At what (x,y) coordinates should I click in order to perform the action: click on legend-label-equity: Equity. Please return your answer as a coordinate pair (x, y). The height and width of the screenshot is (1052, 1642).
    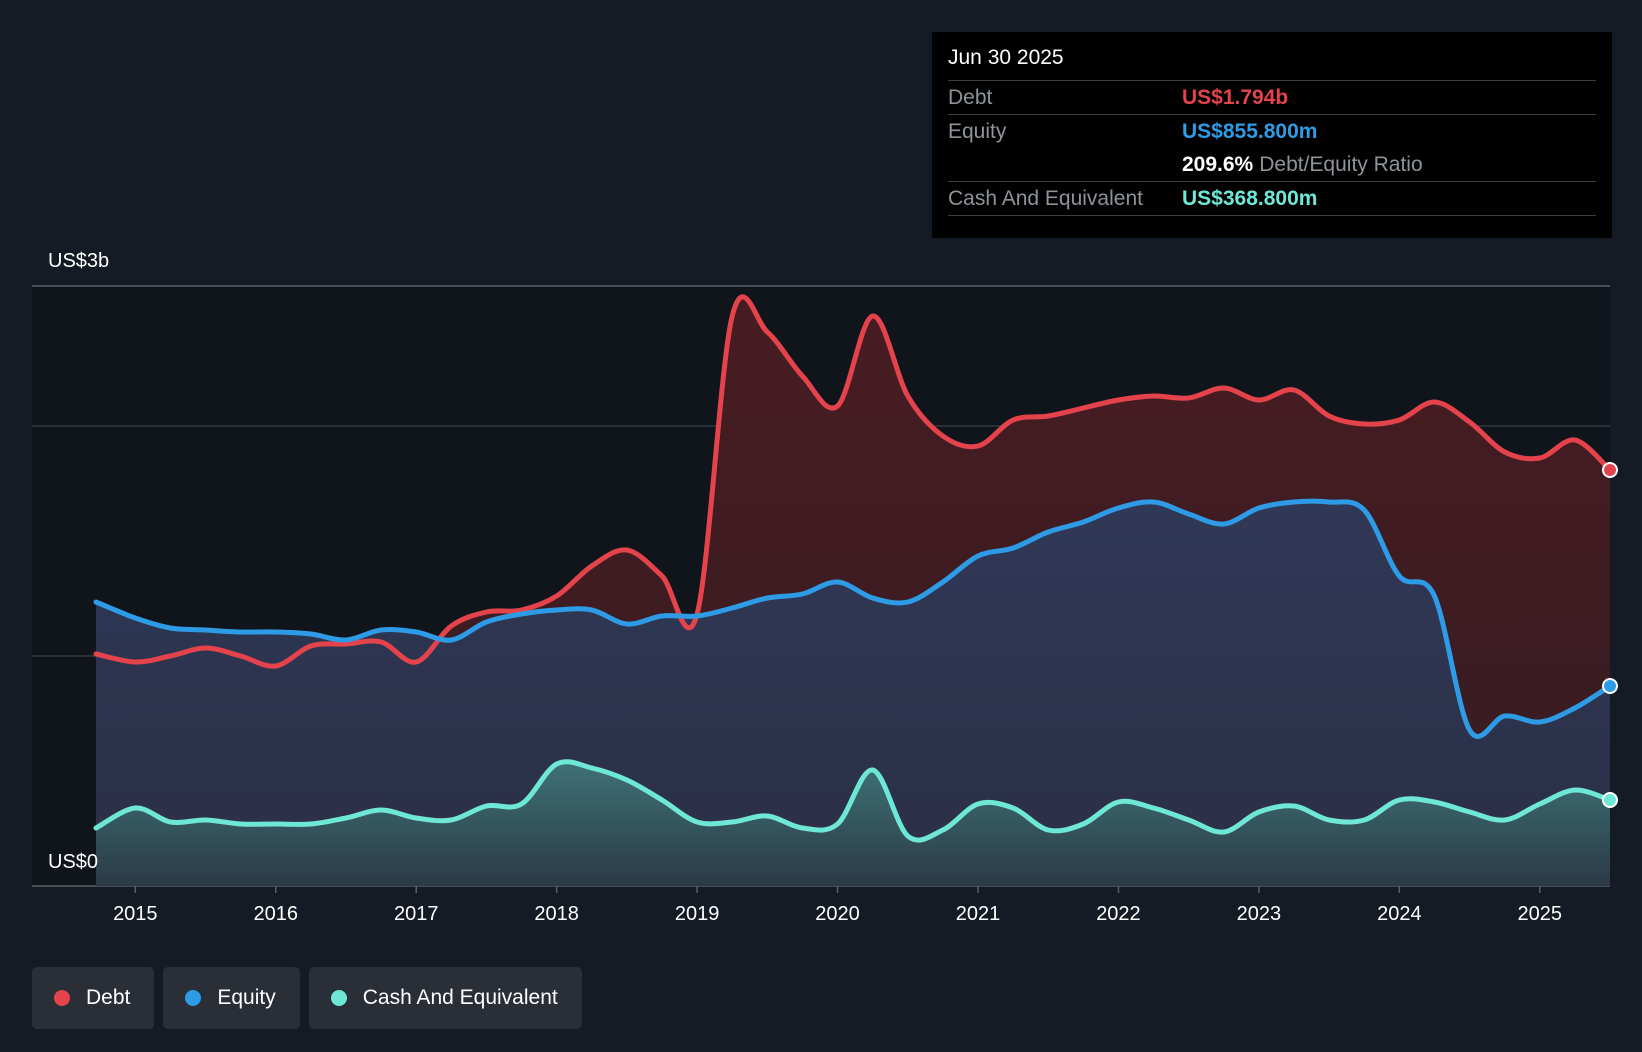
    Looking at the image, I should click on (246, 997).